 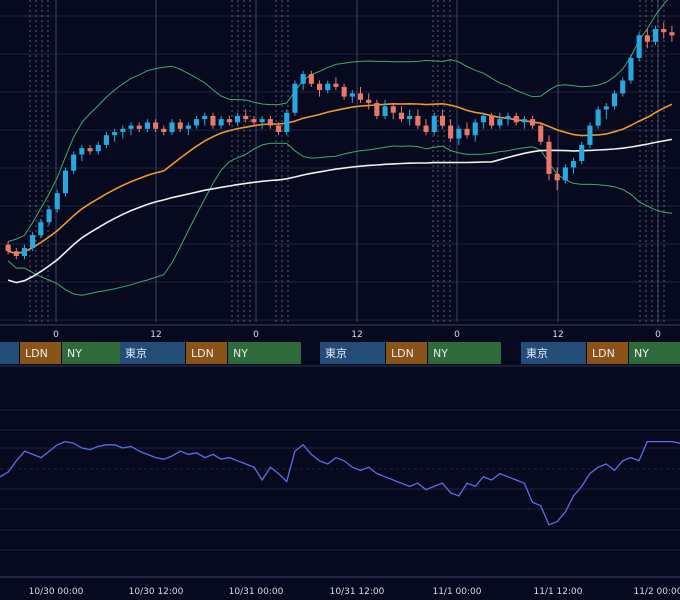 What do you see at coordinates (456, 592) in the screenshot?
I see `date-tick-label: 11/1 00:00` at bounding box center [456, 592].